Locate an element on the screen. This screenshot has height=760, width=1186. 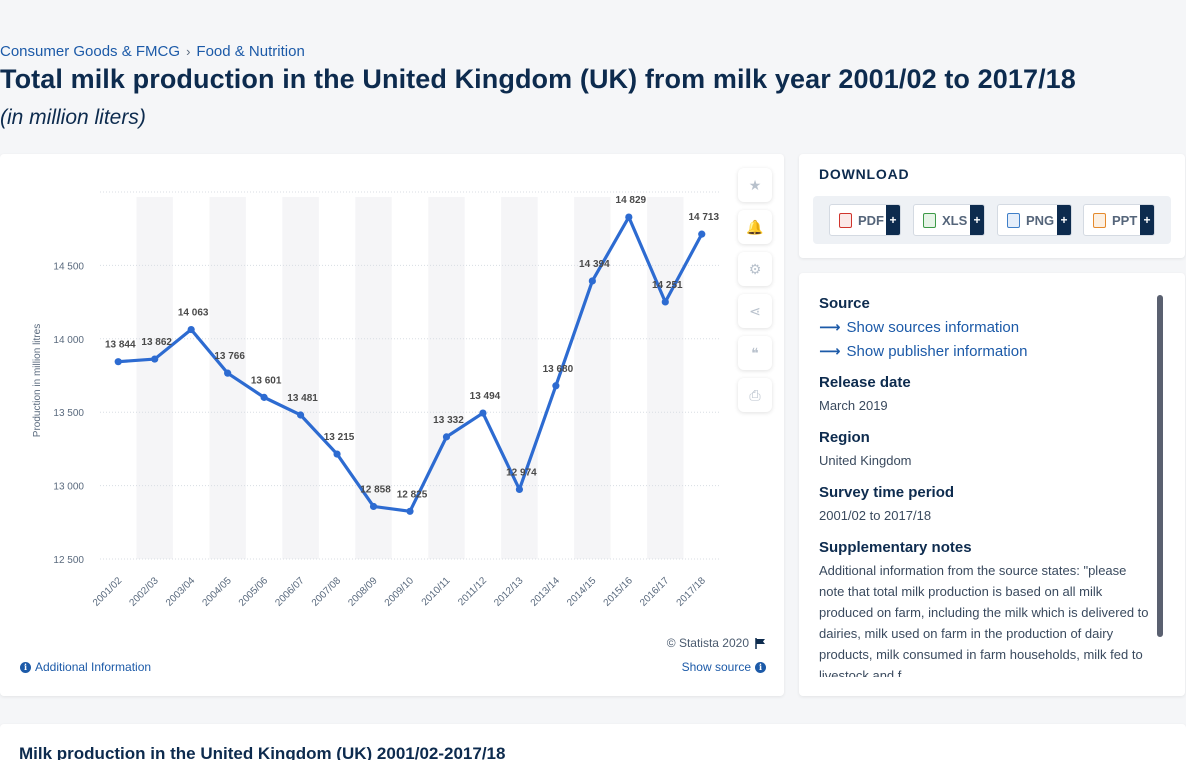
show-source-label: Show source is located at coordinates (716, 667).